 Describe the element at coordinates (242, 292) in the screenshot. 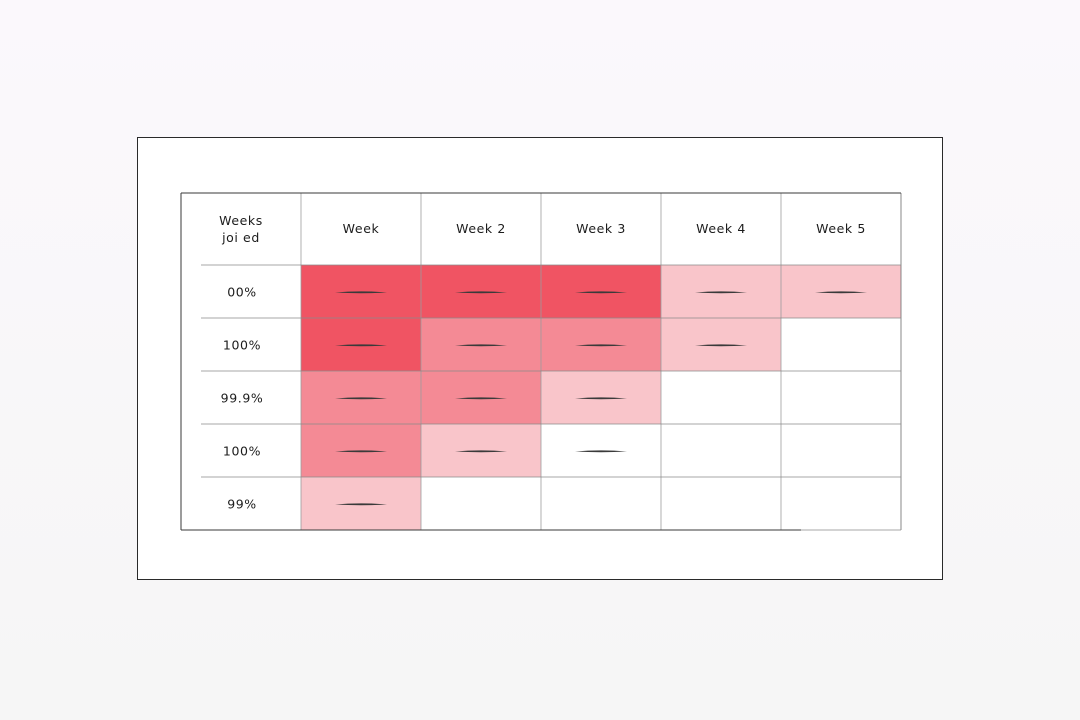

I see `row-label: 00%` at that location.